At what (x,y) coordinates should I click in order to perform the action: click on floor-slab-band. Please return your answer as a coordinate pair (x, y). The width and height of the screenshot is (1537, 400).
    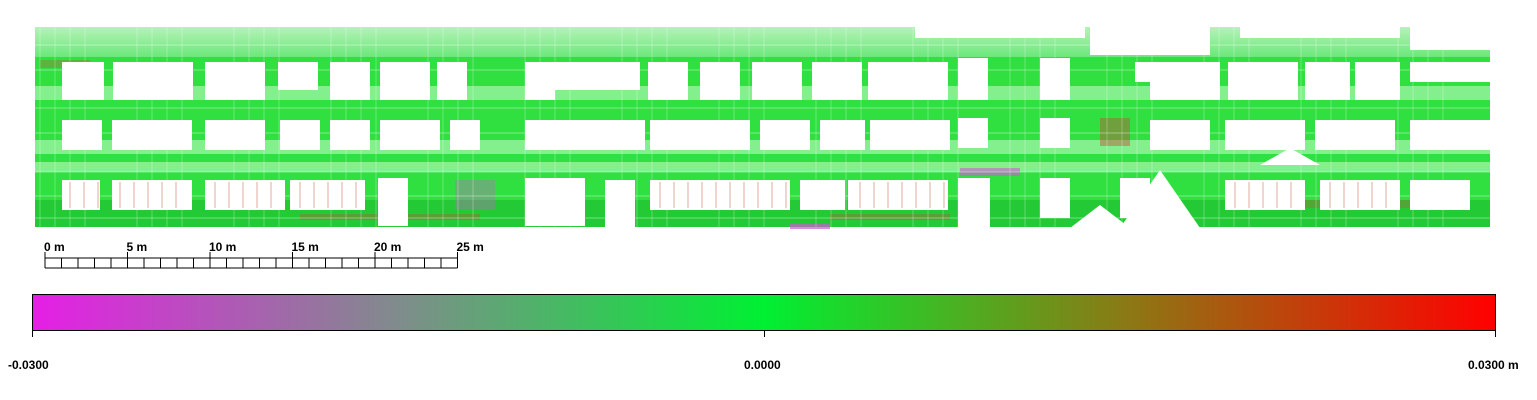
    Looking at the image, I should click on (762, 167).